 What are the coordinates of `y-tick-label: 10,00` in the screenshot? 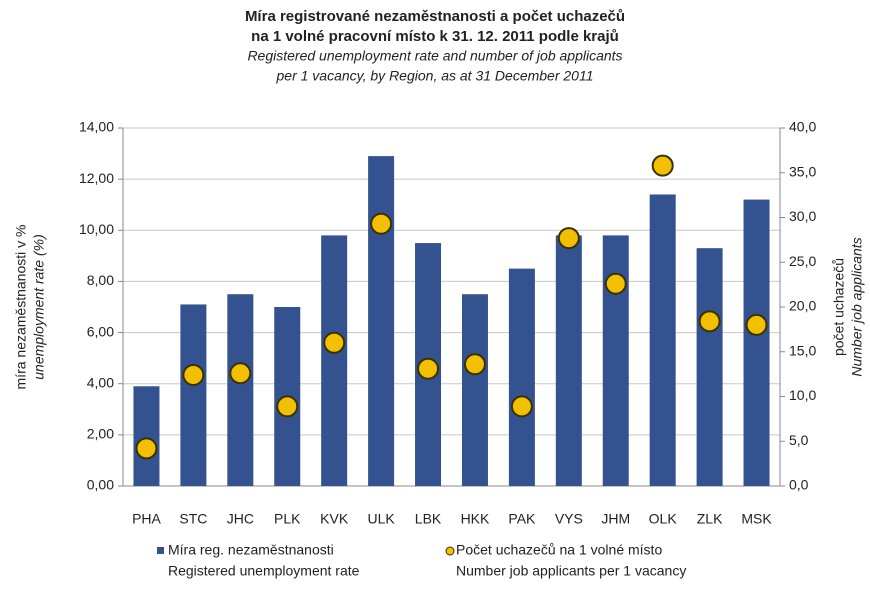 It's located at (96, 229).